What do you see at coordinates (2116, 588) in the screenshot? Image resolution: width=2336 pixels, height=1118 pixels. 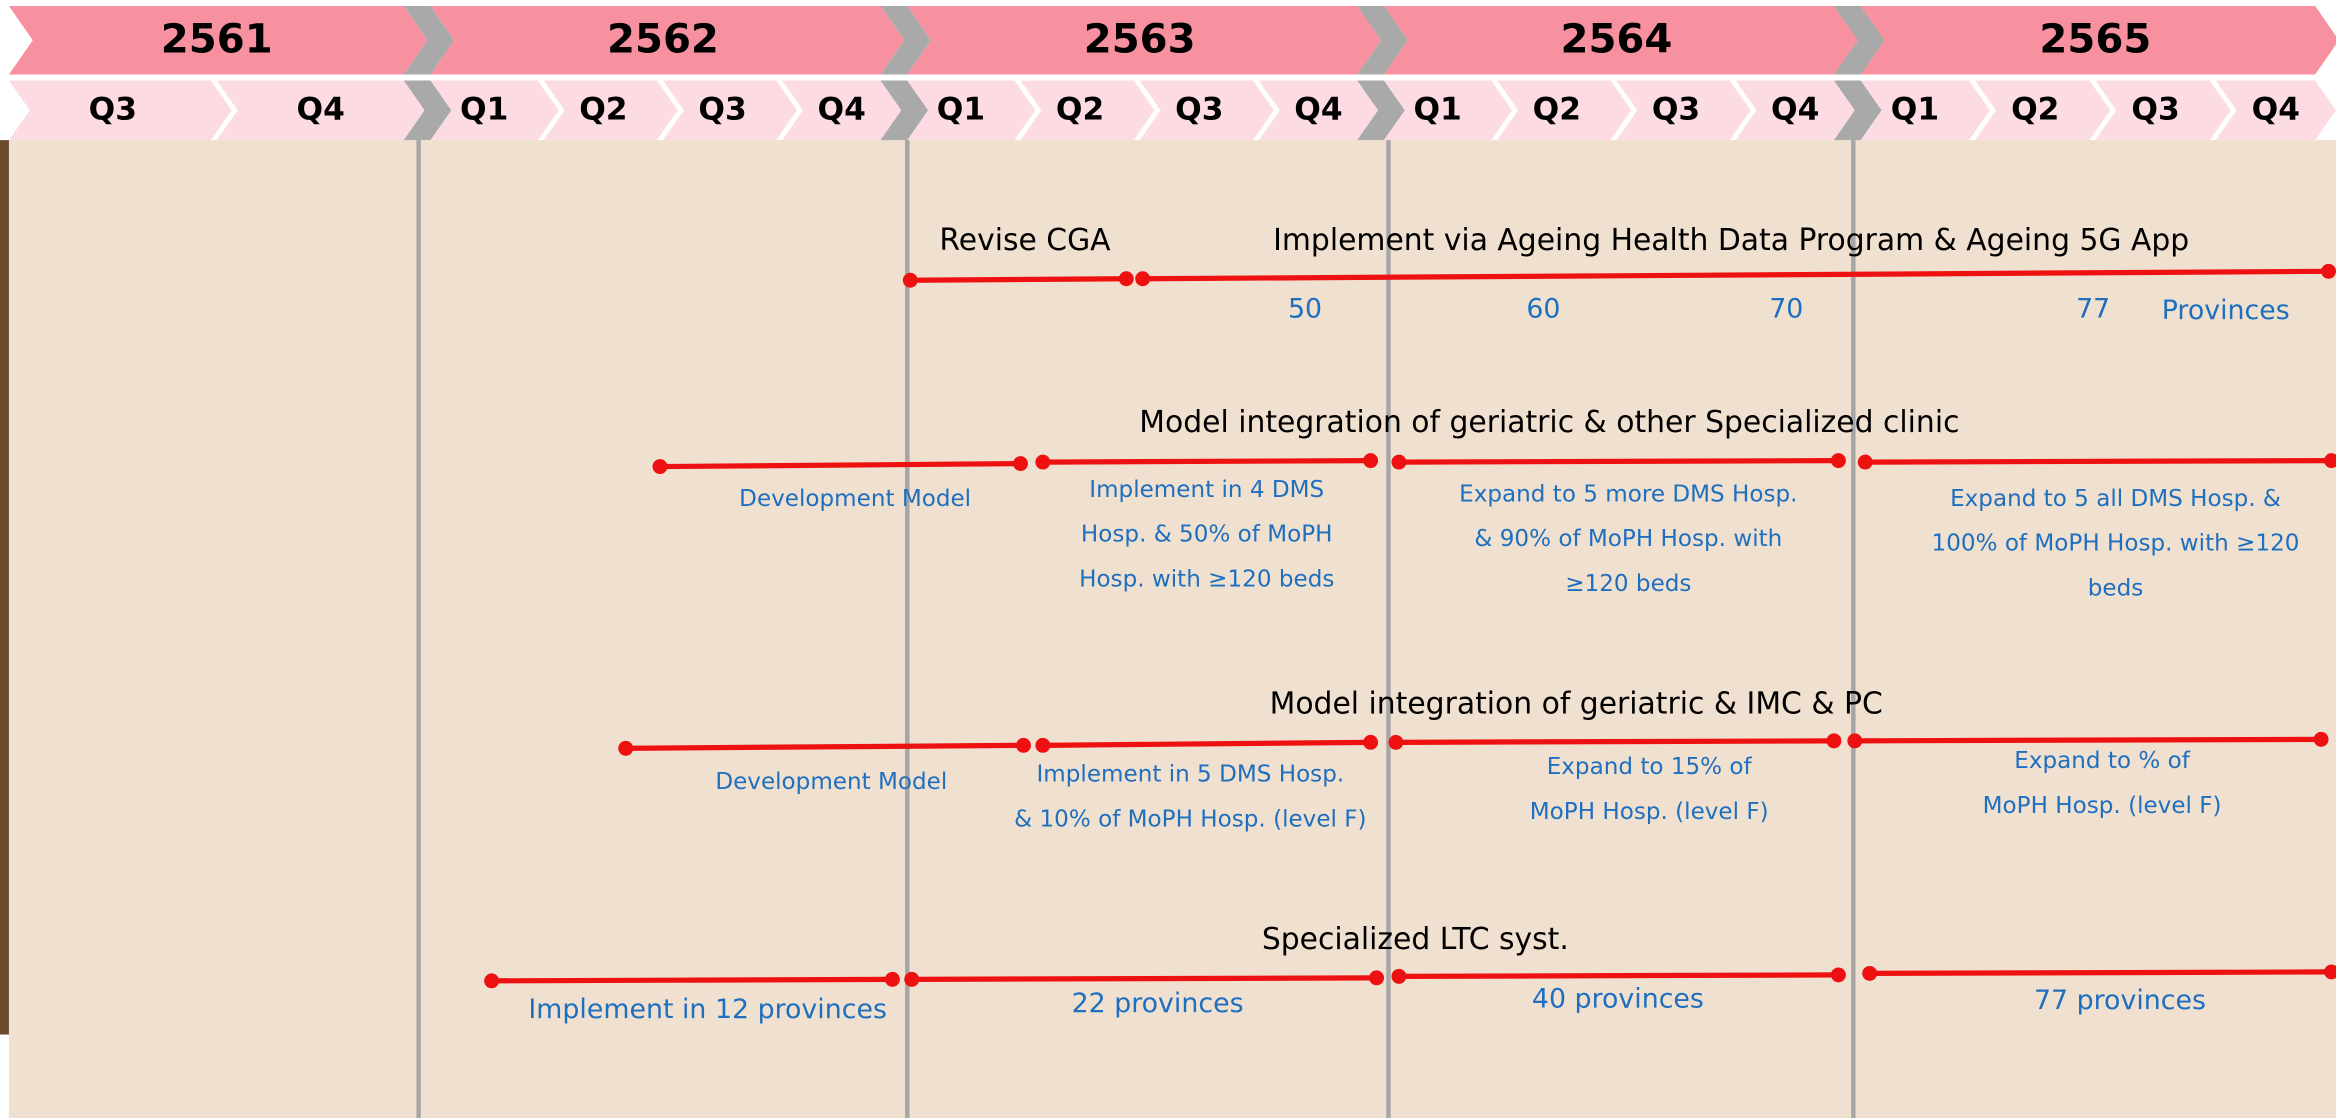 I see `segment-label: beds` at bounding box center [2116, 588].